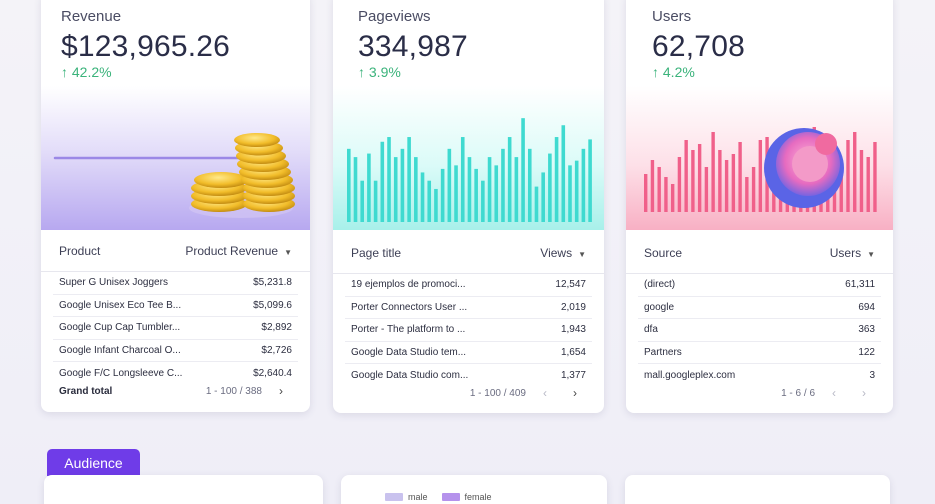 The width and height of the screenshot is (935, 504). Describe the element at coordinates (573, 375) in the screenshot. I see `row-value: 1,377` at that location.